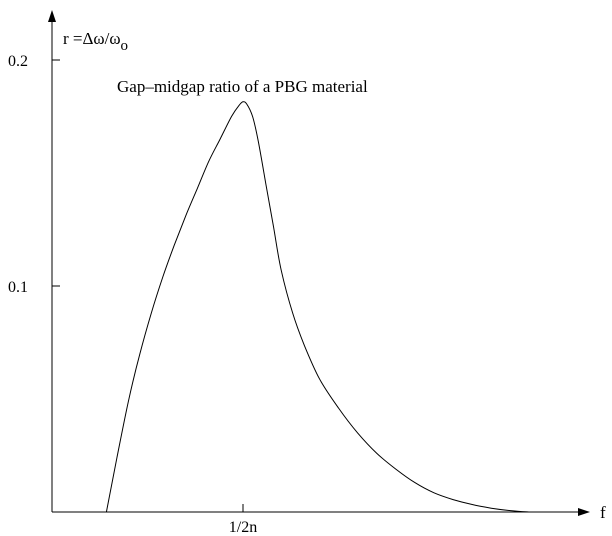 The image size is (612, 536). I want to click on y-tick-label: 0.2, so click(18, 61).